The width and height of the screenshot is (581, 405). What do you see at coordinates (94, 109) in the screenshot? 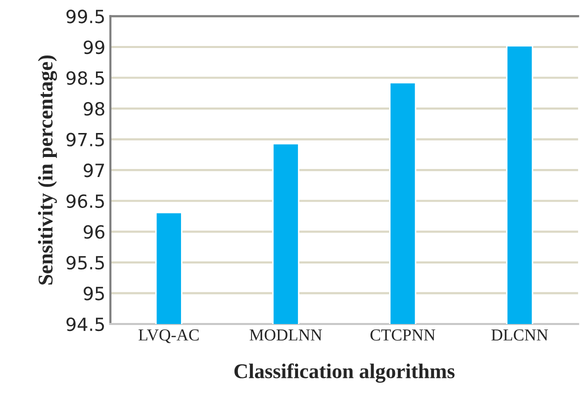
I see `y-tick-label: 98` at bounding box center [94, 109].